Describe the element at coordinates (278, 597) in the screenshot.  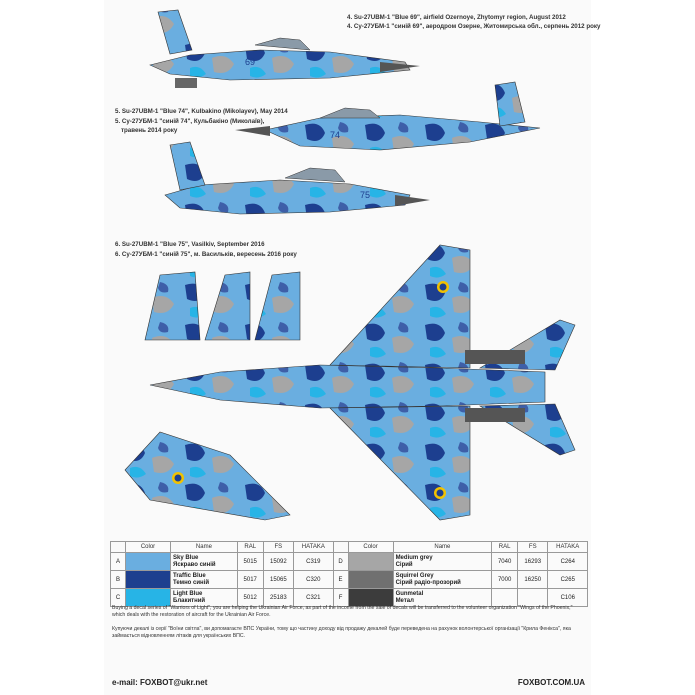
I see `fs-code: 25183` at that location.